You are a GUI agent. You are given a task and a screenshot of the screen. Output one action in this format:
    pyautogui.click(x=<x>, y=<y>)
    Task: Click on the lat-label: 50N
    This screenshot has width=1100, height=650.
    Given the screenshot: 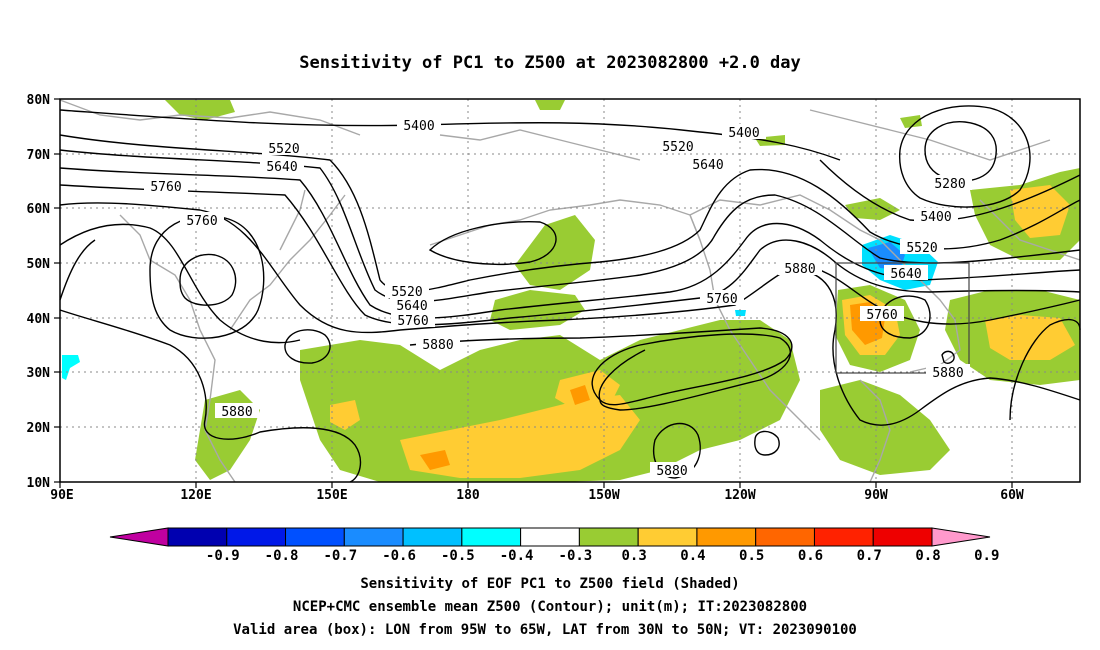 What is the action you would take?
    pyautogui.click(x=39, y=264)
    